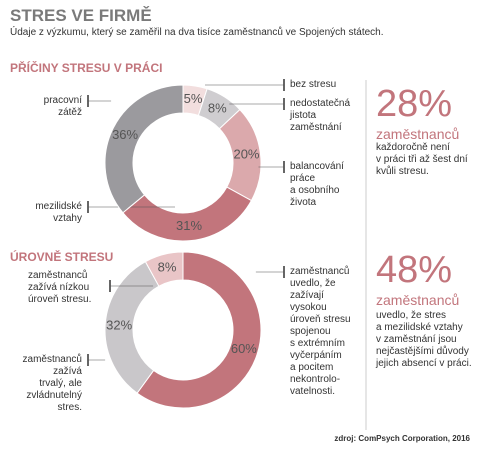  What do you see at coordinates (58, 212) in the screenshot?
I see `category-label: mezilidské vztahy` at bounding box center [58, 212].